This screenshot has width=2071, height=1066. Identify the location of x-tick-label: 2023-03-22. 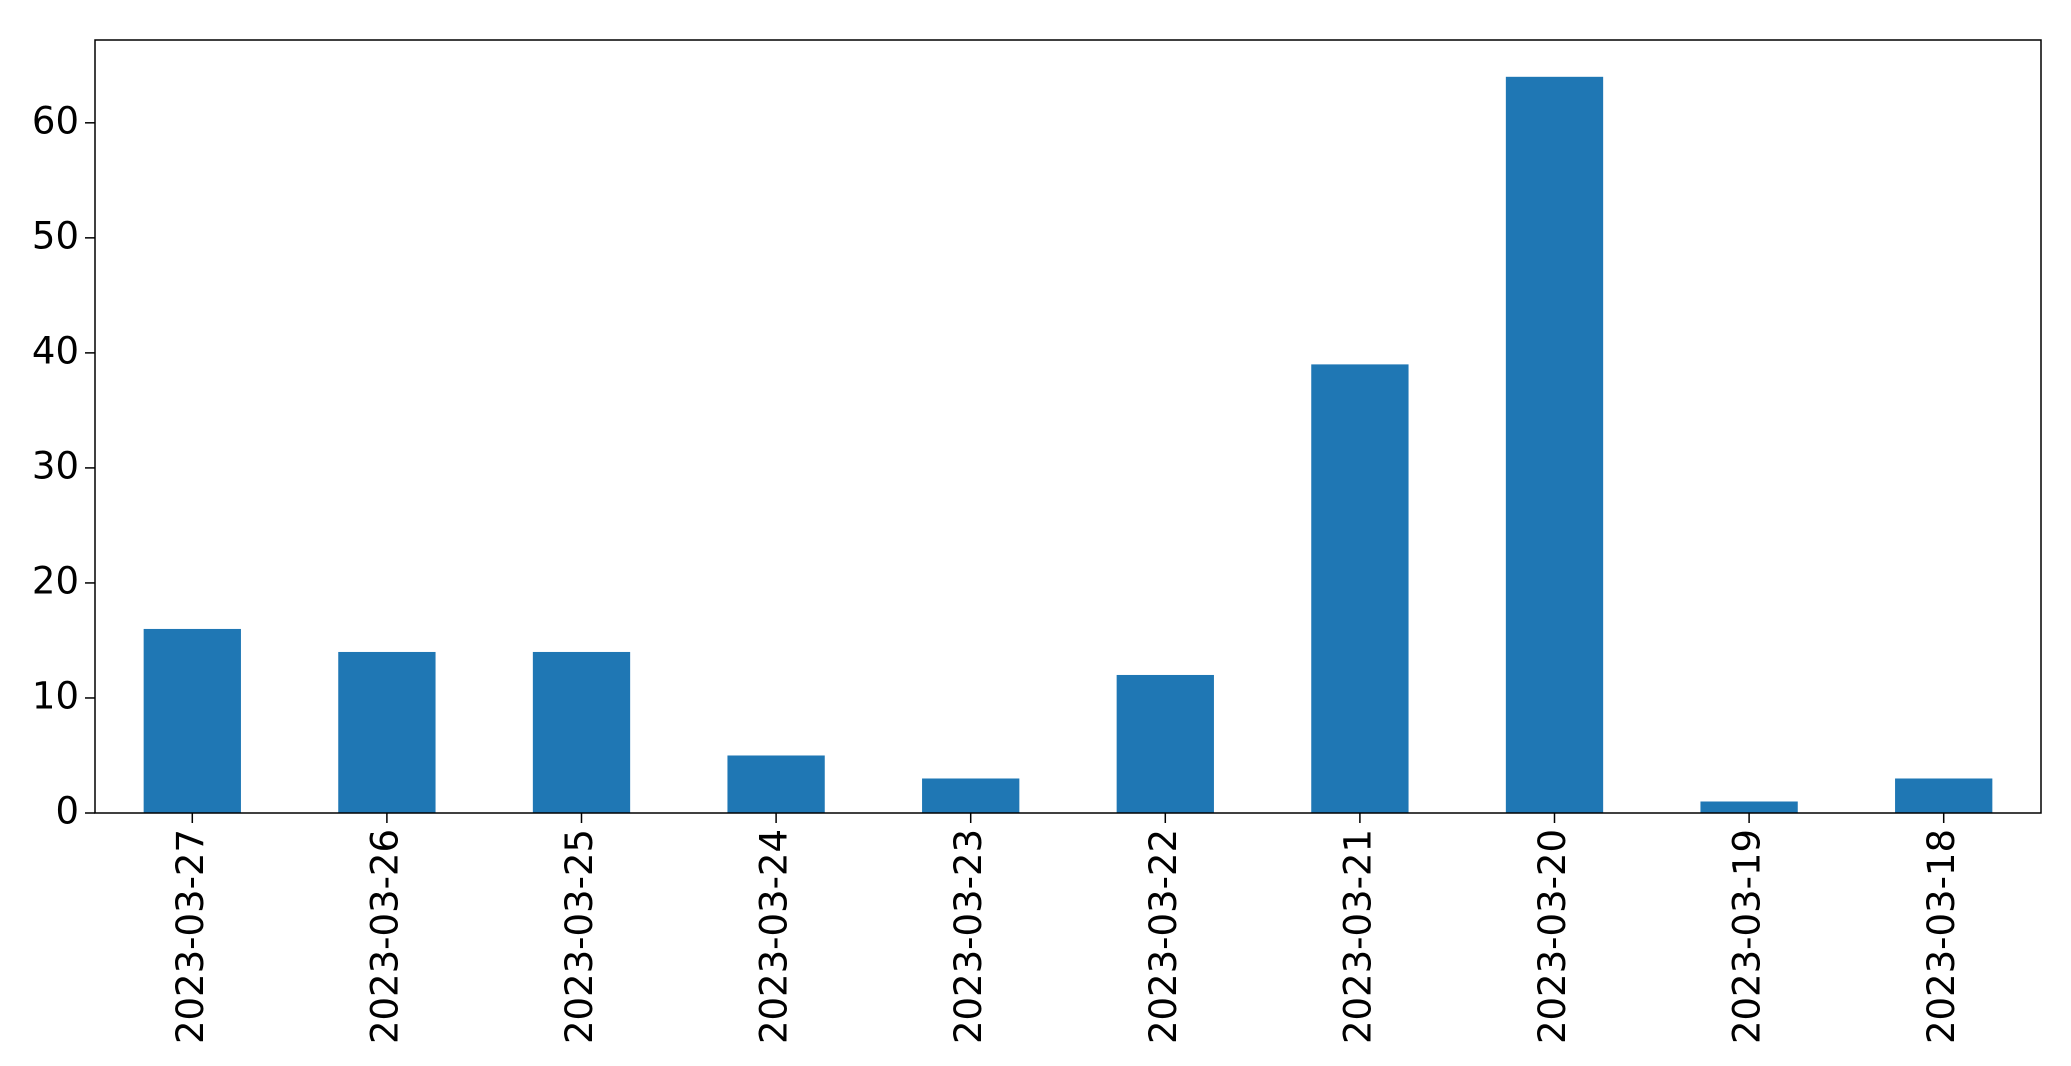
(1163, 936).